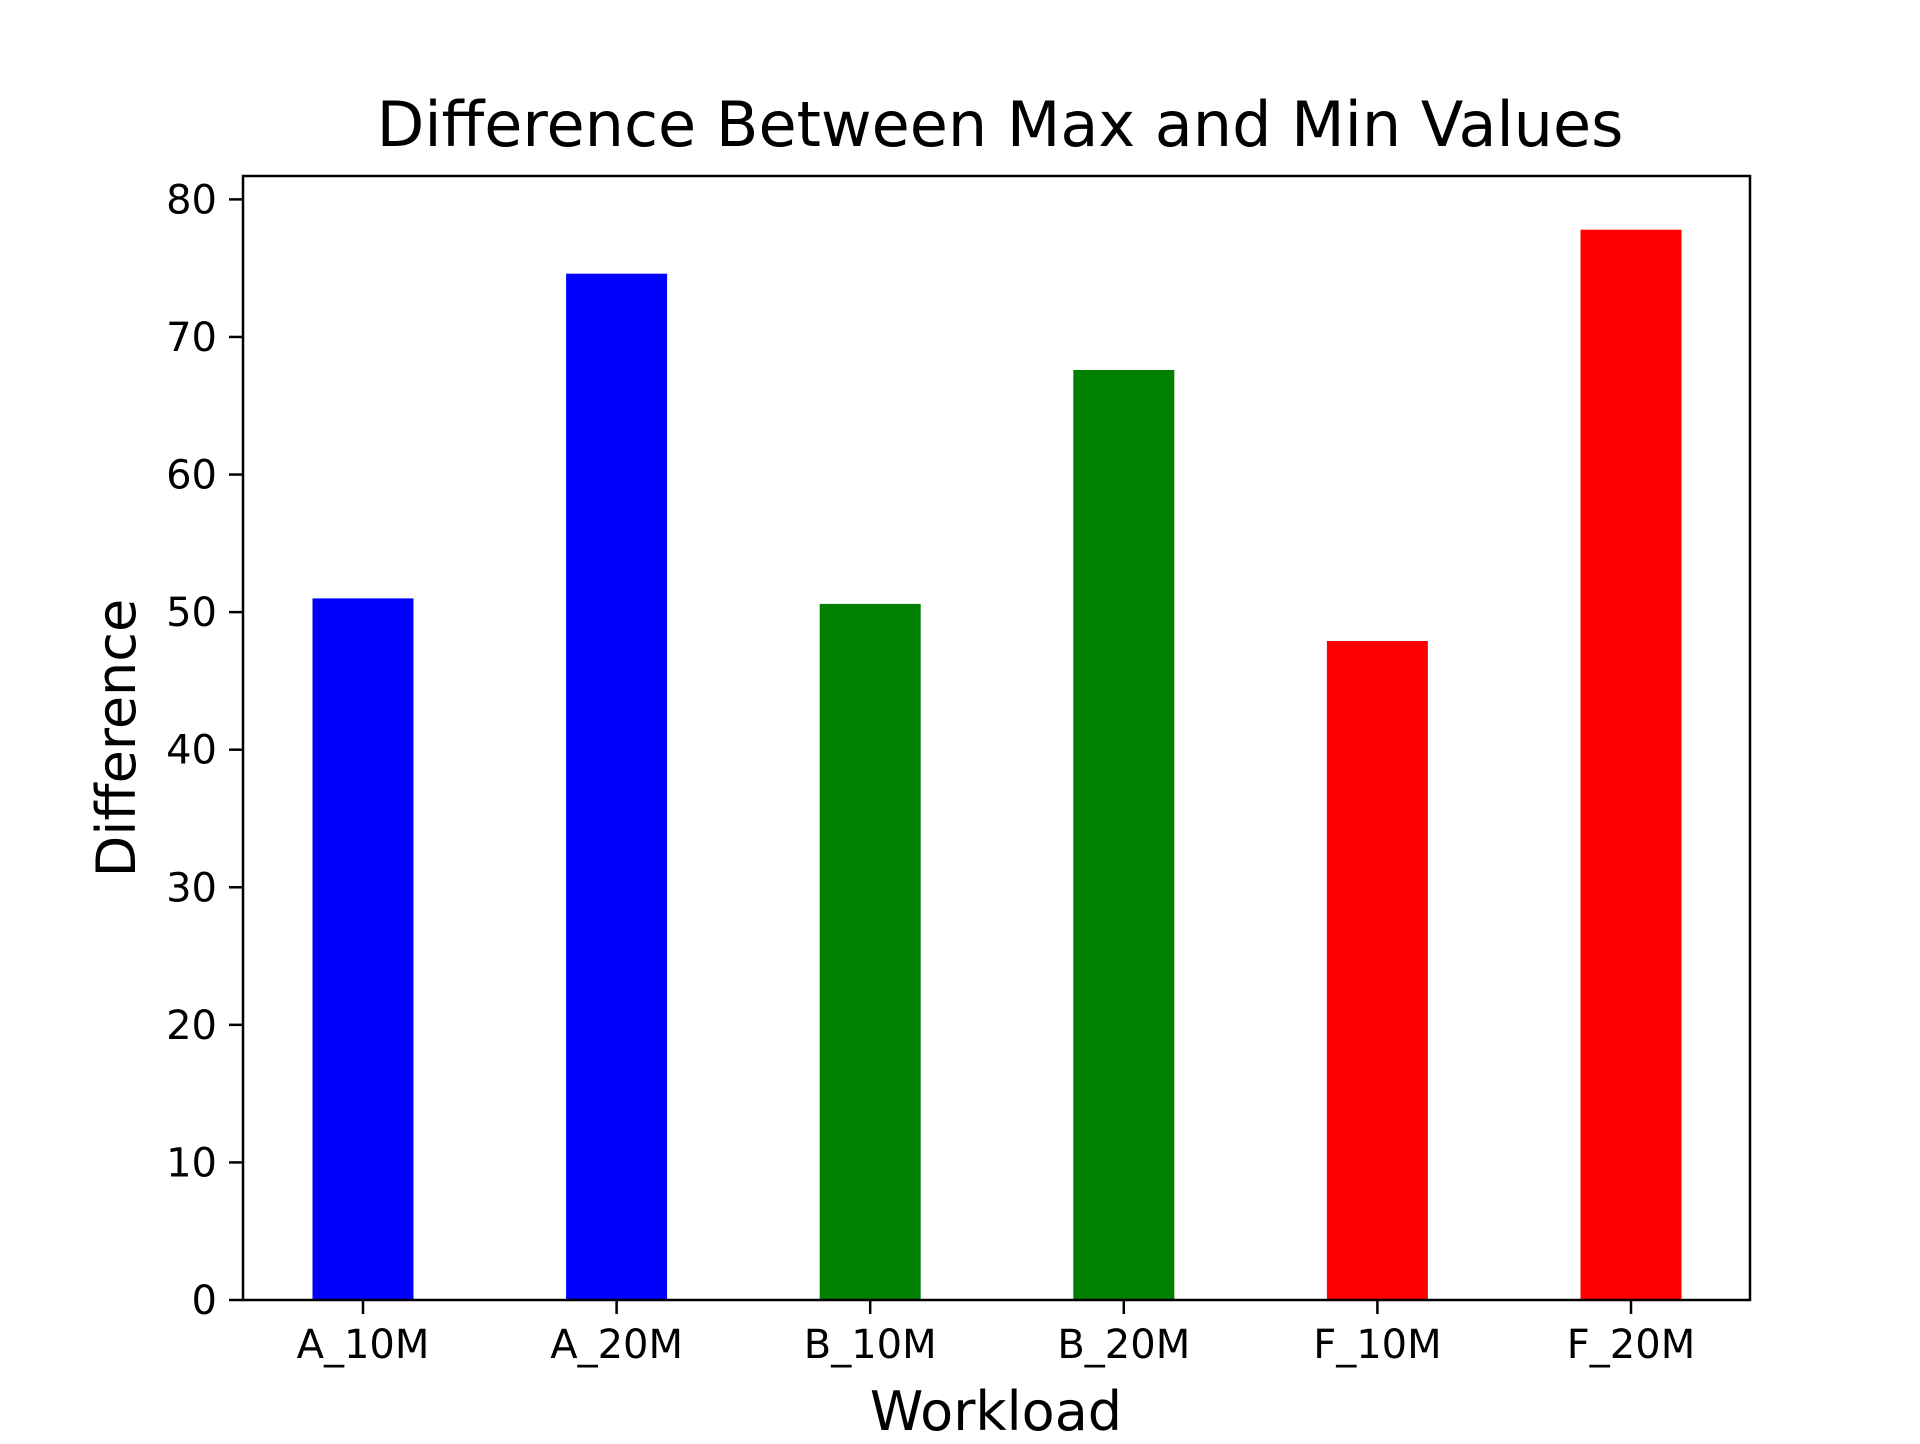 The width and height of the screenshot is (1920, 1444). Describe the element at coordinates (191, 751) in the screenshot. I see `y-tick-label: 40` at that location.